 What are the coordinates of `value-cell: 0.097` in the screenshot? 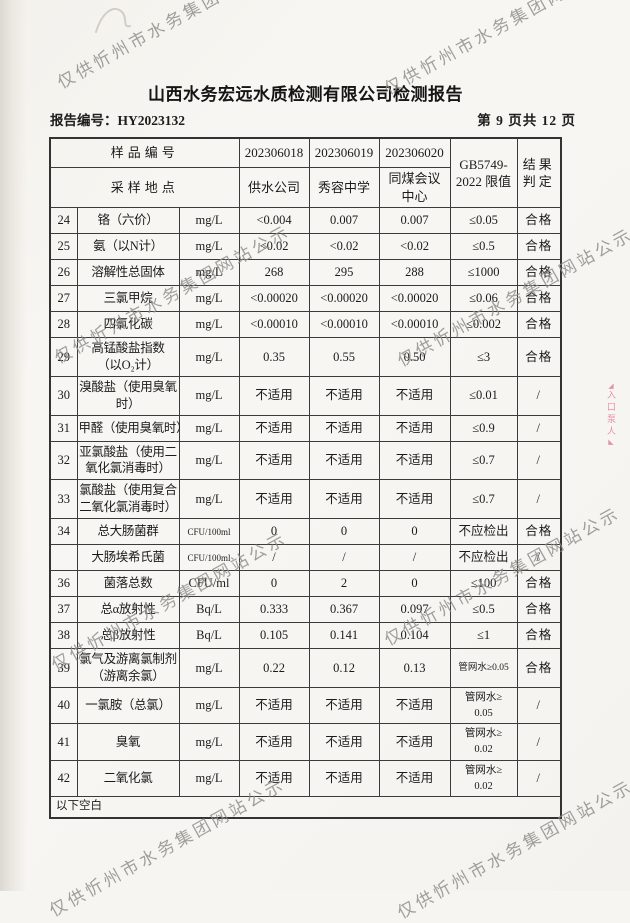 It's located at (414, 610).